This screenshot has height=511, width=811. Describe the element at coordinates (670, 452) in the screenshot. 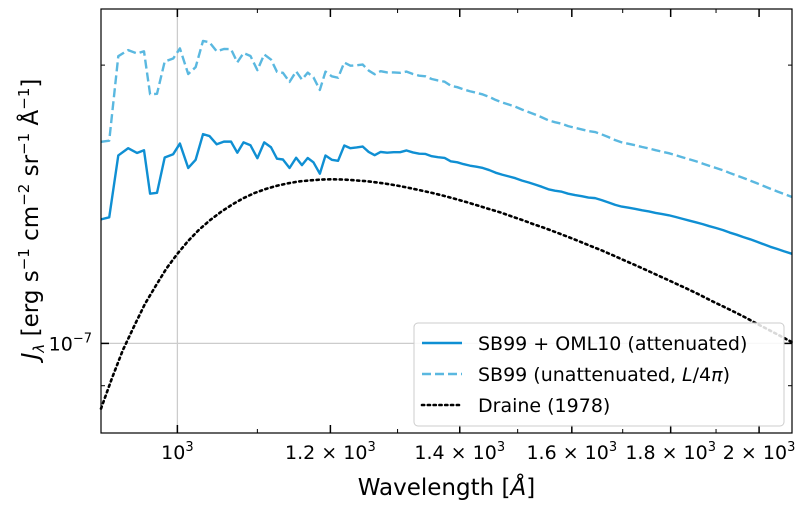

I see `x-tick-label: 1.8 × 103` at that location.